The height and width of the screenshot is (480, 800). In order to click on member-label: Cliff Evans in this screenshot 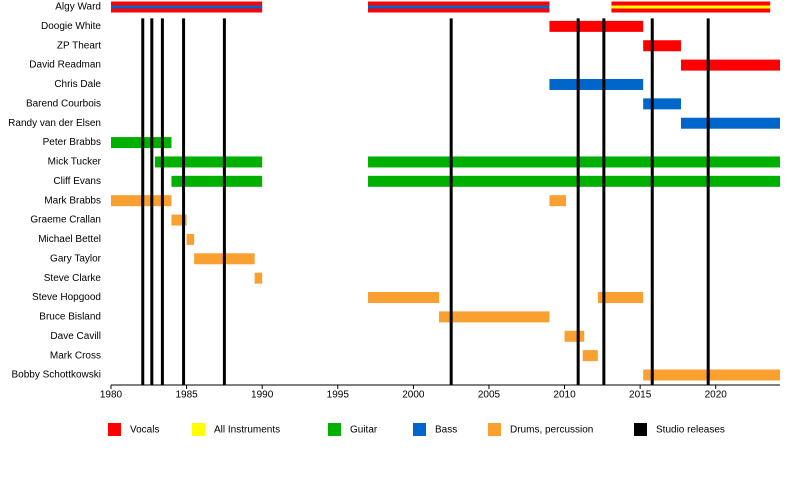, I will do `click(77, 181)`.